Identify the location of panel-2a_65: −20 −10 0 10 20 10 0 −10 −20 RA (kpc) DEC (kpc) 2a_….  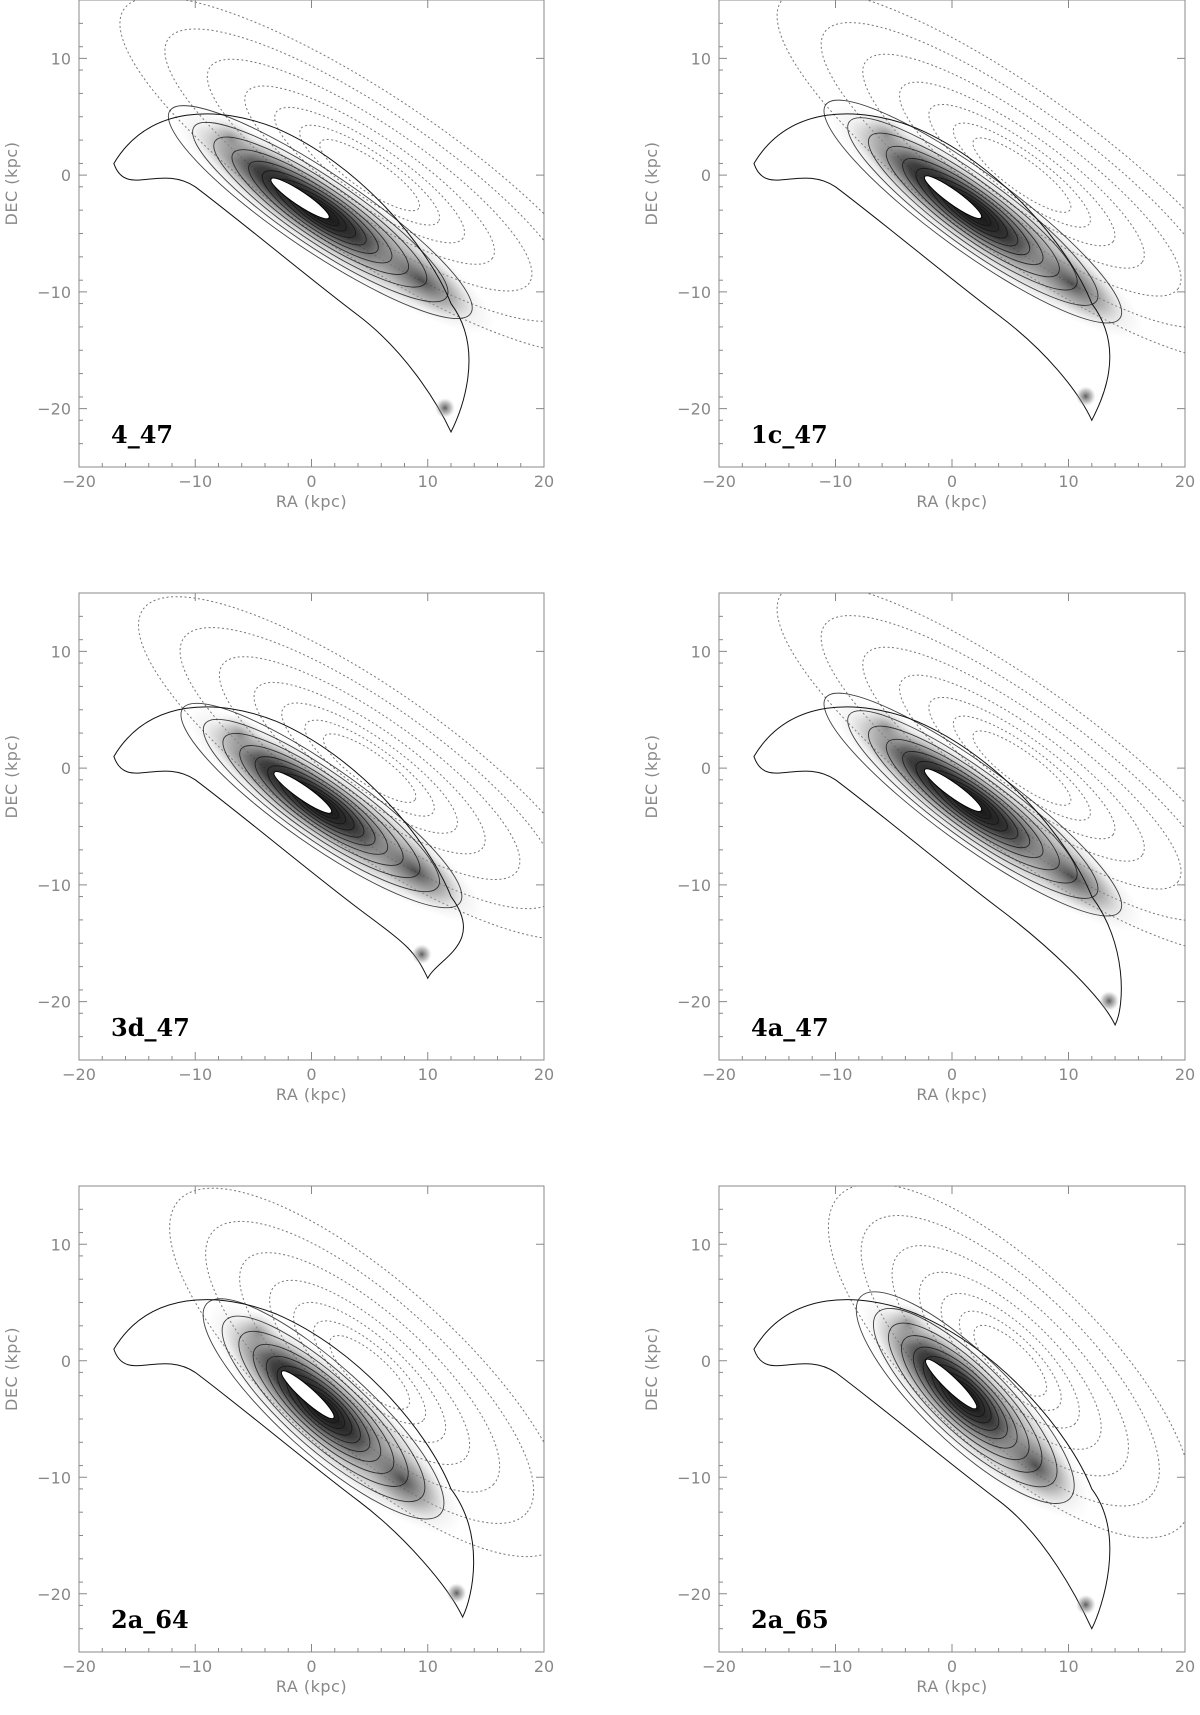
(918, 1440).